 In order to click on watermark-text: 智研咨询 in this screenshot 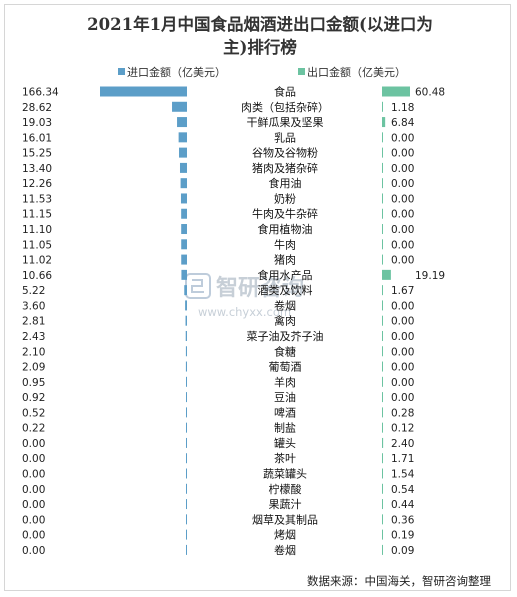, I will do `click(260, 288)`.